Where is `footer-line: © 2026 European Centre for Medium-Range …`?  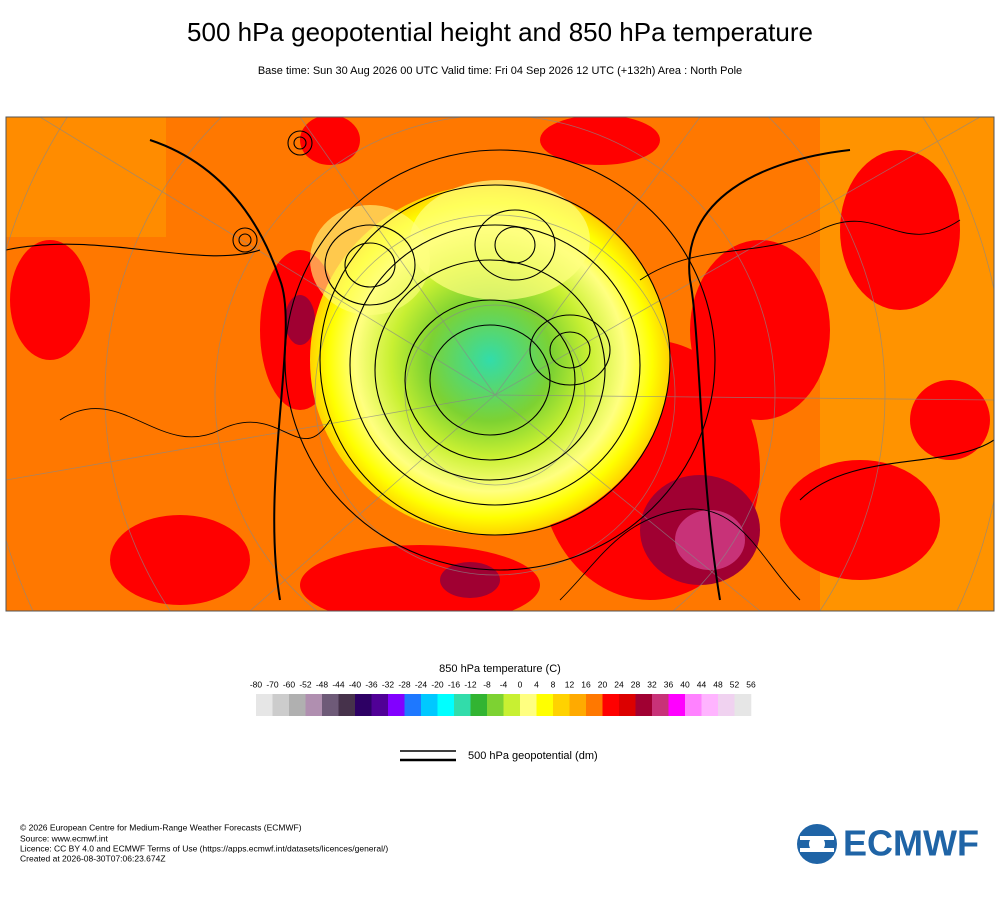
footer-line: © 2026 European Centre for Medium-Range … is located at coordinates (161, 827).